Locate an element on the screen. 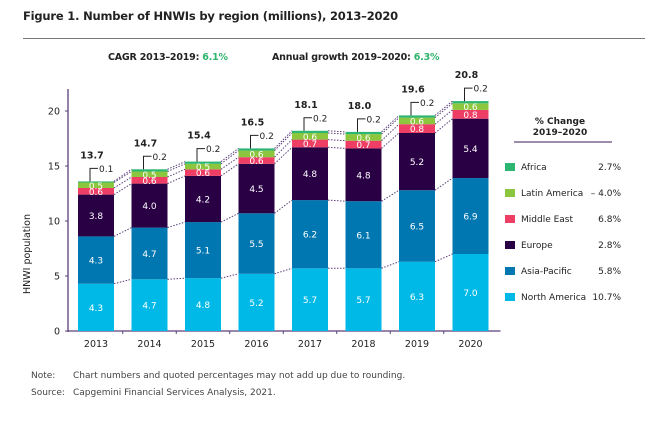 This screenshot has height=421, width=669. total-label: 20.8 is located at coordinates (467, 75).